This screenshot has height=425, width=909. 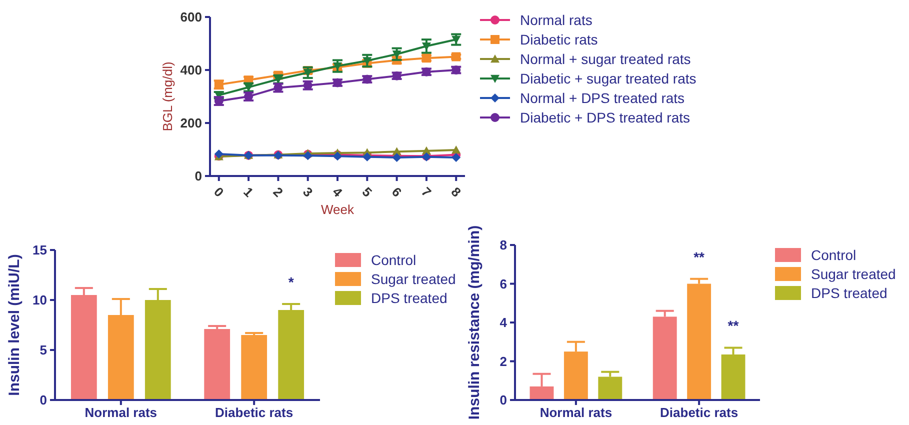 I want to click on y-tick-label: 10, so click(x=39, y=300).